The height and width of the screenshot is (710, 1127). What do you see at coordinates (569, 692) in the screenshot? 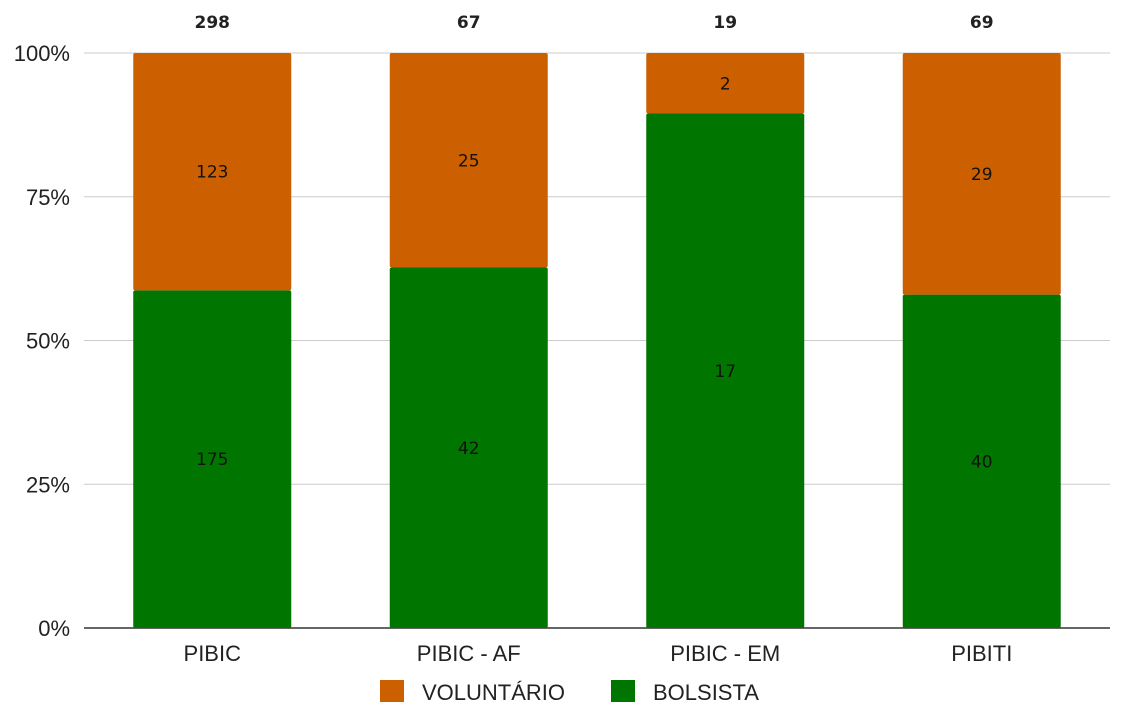
I see `legend: VOLUNTÁRIO BOLSISTA` at bounding box center [569, 692].